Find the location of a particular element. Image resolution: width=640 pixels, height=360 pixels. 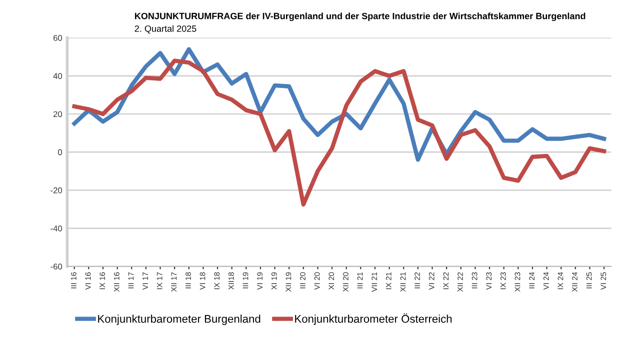

legend-label: Konjunkturbarometer Österreich is located at coordinates (373, 319).